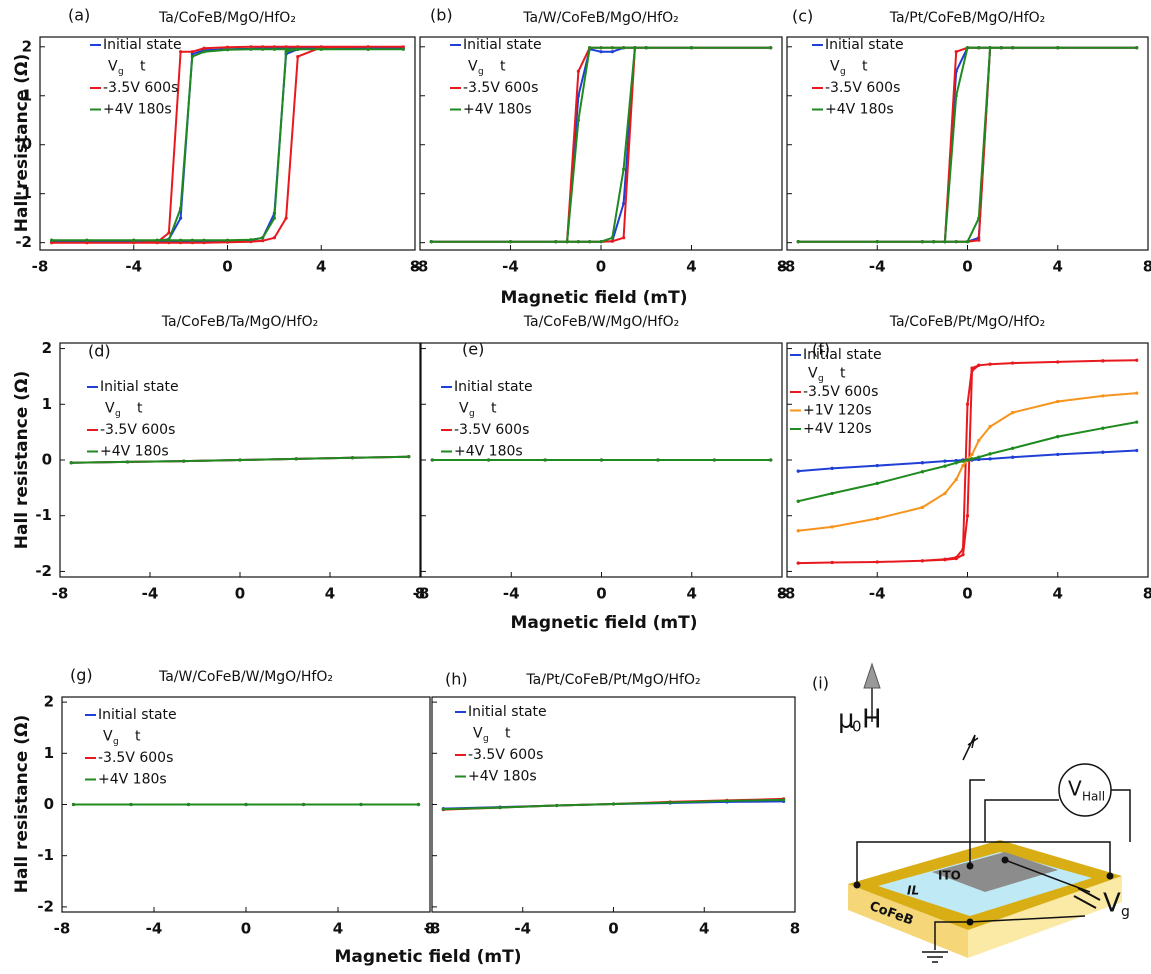 The height and width of the screenshot is (974, 1151). I want to click on panel-label: (e), so click(473, 349).